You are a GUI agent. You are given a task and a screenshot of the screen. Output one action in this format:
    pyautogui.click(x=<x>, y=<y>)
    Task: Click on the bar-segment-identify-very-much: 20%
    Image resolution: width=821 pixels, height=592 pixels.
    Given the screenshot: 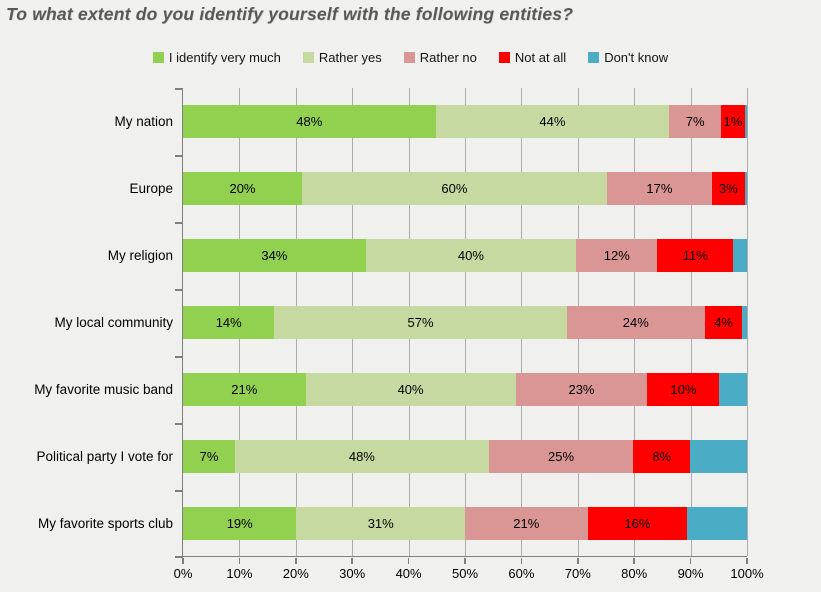 What is the action you would take?
    pyautogui.click(x=242, y=188)
    